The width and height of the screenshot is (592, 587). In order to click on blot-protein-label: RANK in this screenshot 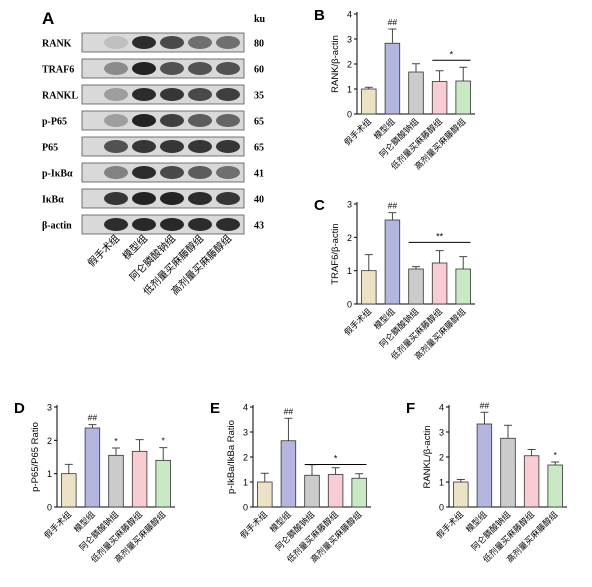, I will do `click(57, 44)`.